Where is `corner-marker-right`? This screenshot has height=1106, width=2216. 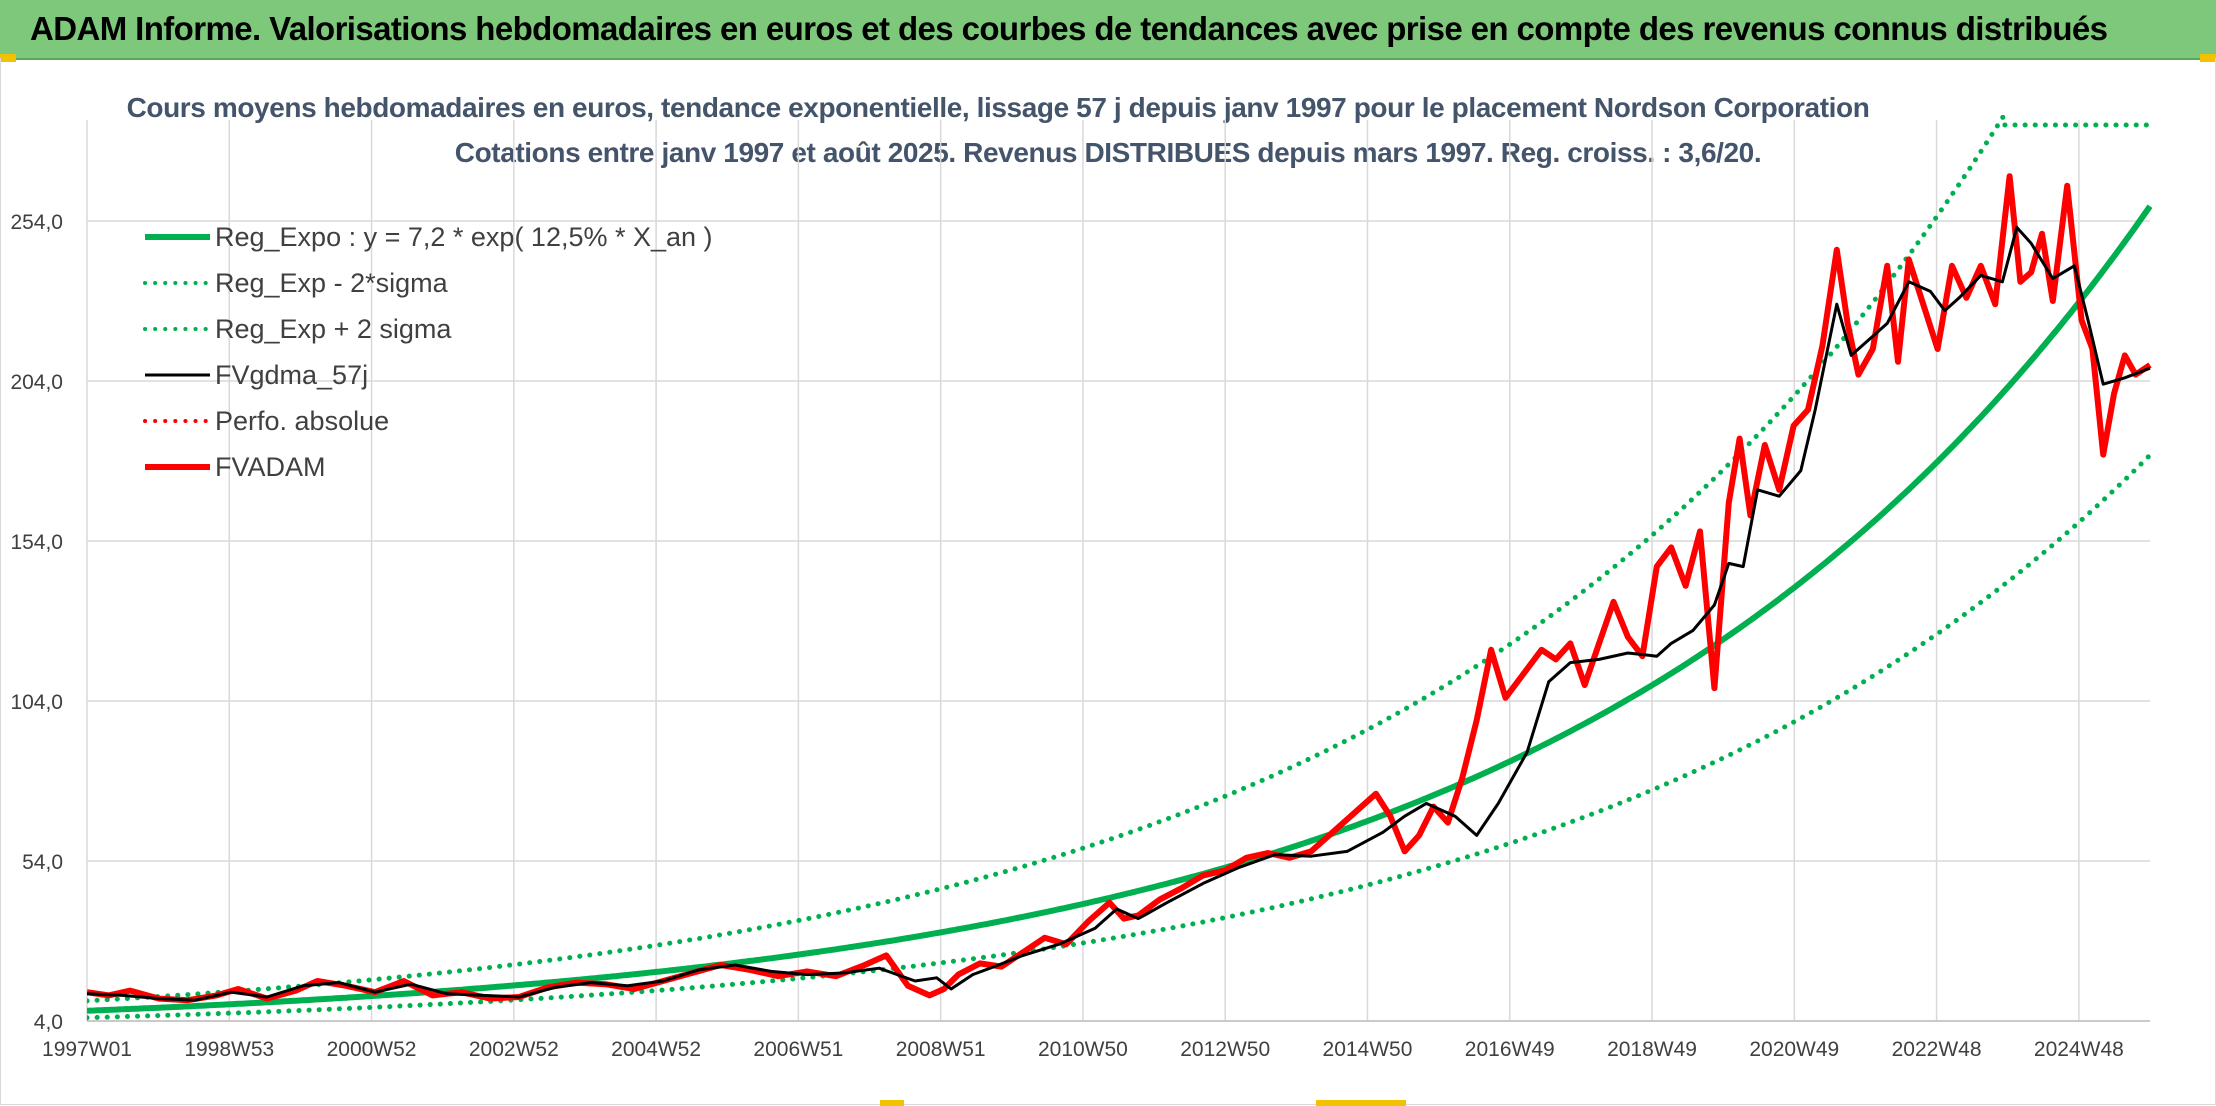
corner-marker-right is located at coordinates (2208, 58).